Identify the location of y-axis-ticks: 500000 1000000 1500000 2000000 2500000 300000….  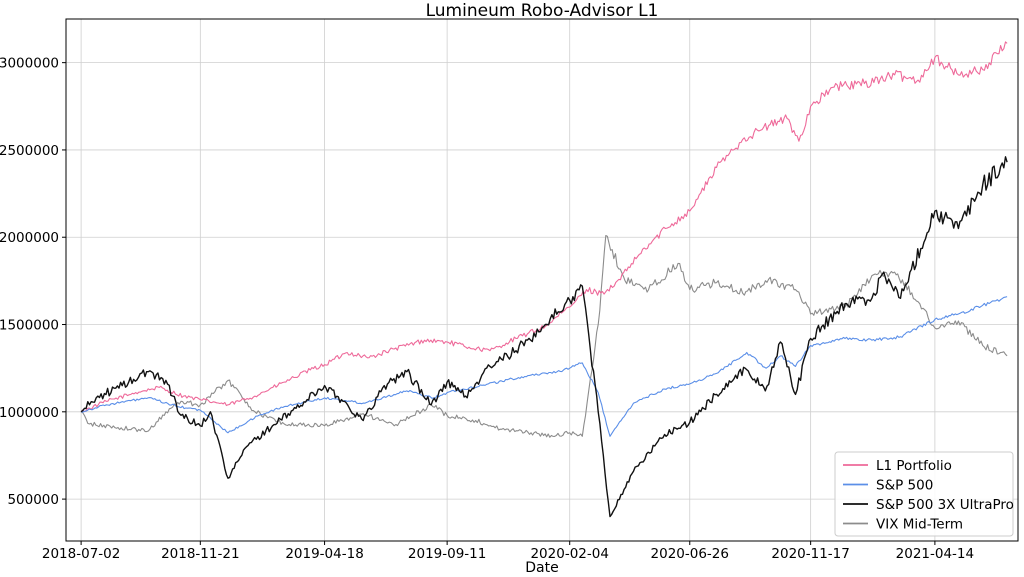
(33, 282).